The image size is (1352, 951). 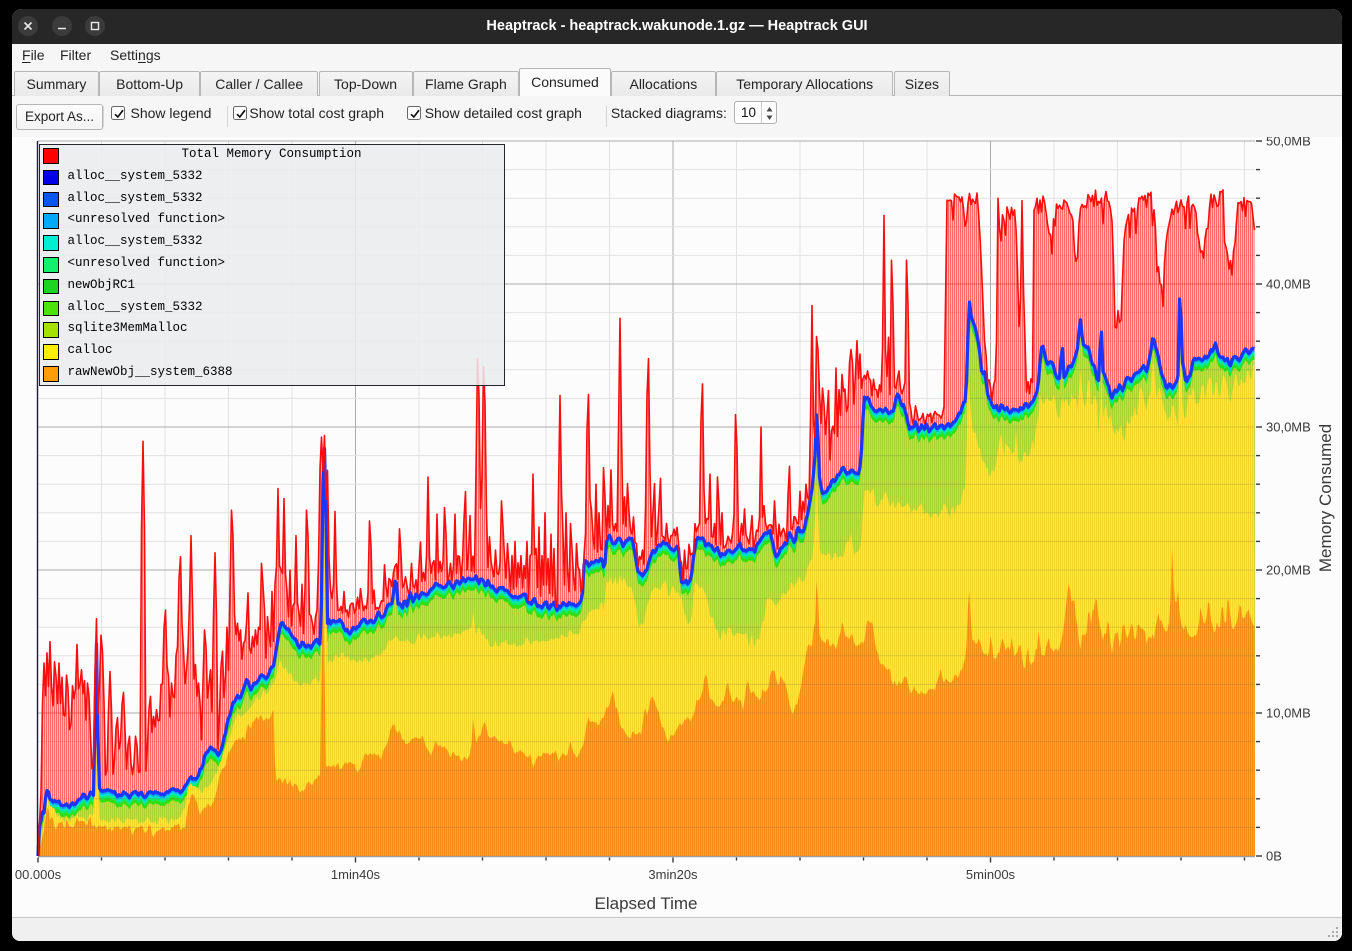 What do you see at coordinates (1274, 856) in the screenshot?
I see `svg-text: 0B` at bounding box center [1274, 856].